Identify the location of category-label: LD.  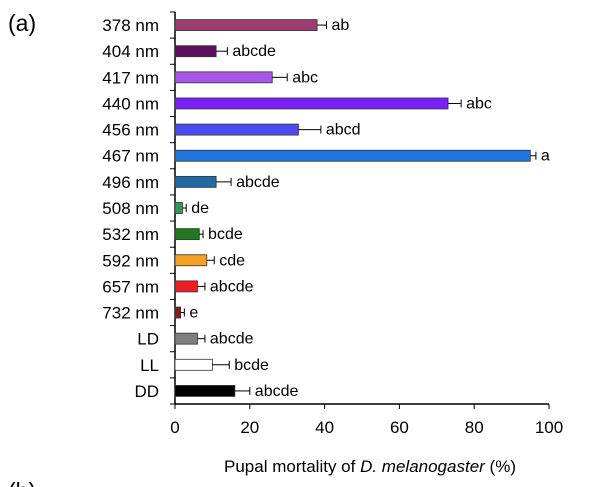
(148, 339).